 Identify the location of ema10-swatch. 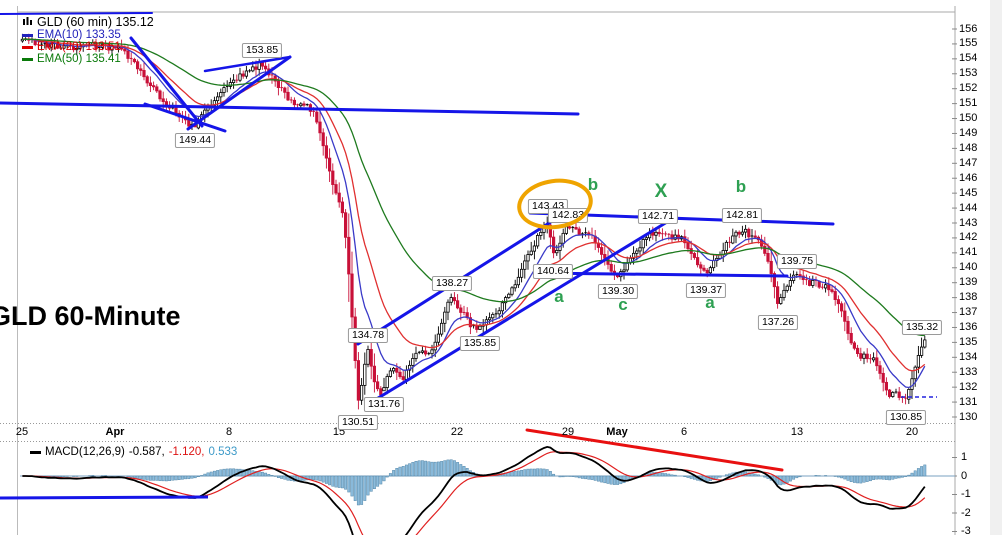
(27, 35).